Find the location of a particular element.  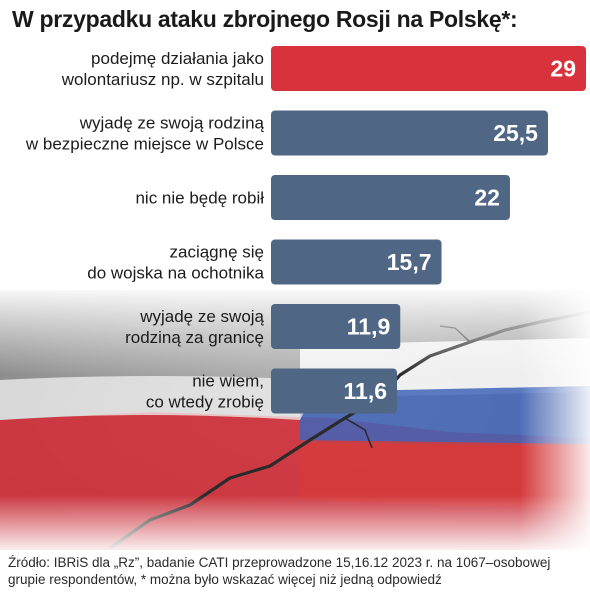

road-crack-branch is located at coordinates (358, 433).